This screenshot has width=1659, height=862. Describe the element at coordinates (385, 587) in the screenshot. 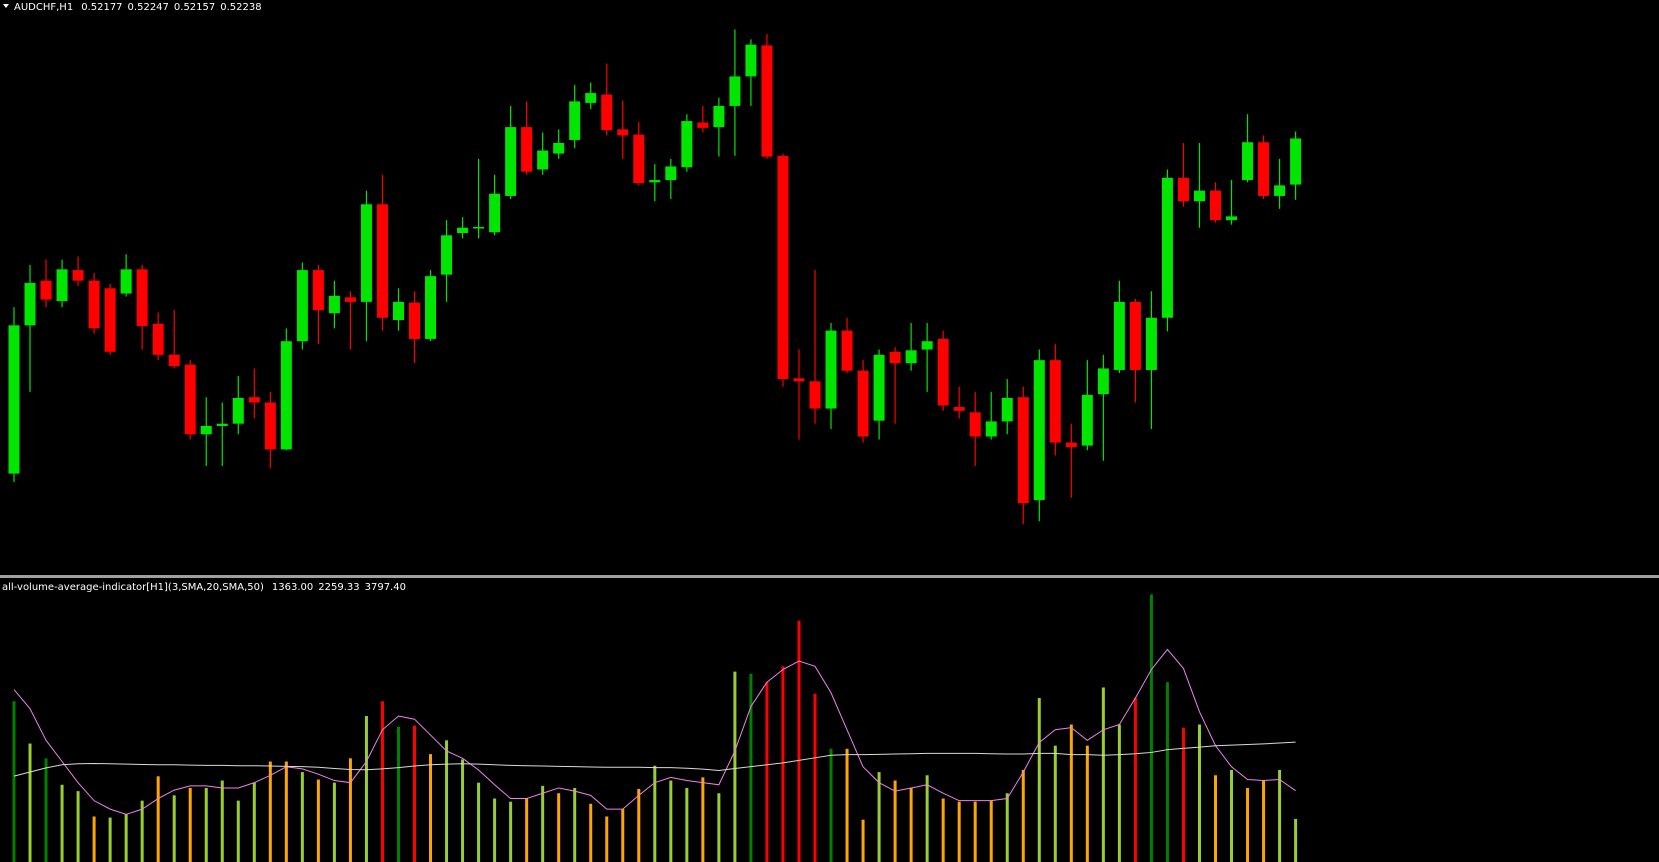

I see `header-value: 3797.40` at that location.